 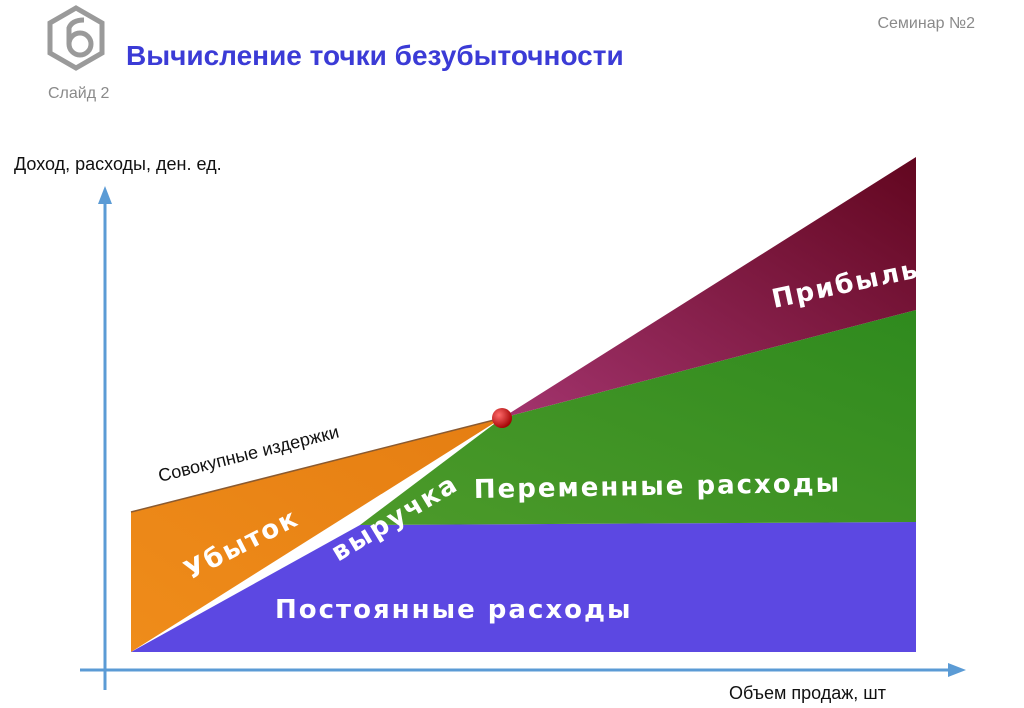 I want to click on y-axis-arrow, so click(x=105, y=195).